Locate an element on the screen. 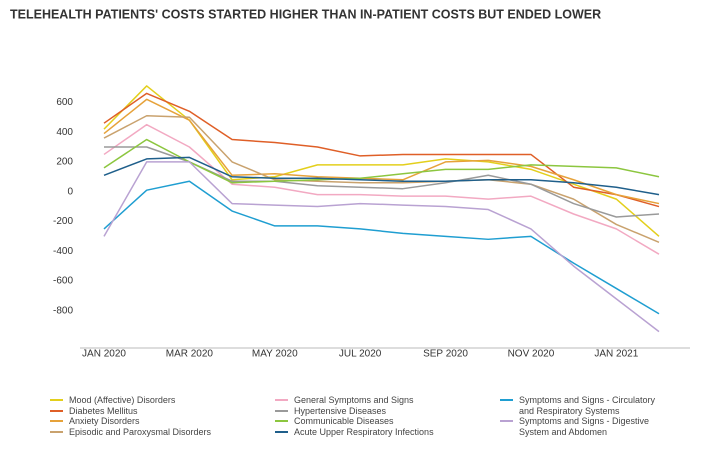  legend-item: Anxiety Disorders is located at coordinates (134, 421).